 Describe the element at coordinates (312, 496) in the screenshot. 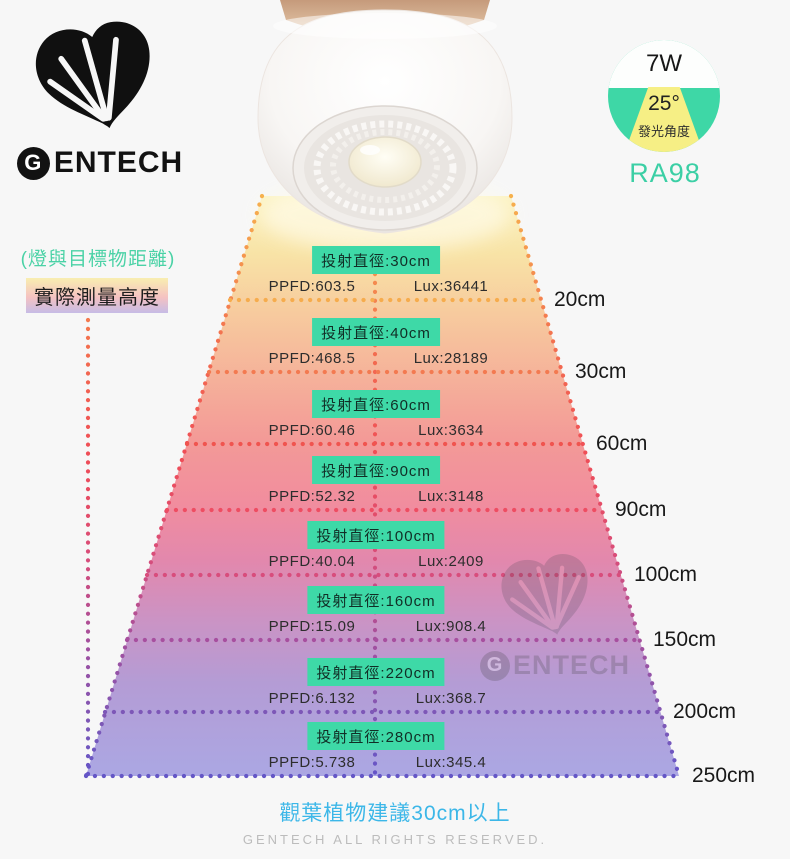

I see `ppfd-value-row4: PPFD:52.32` at that location.